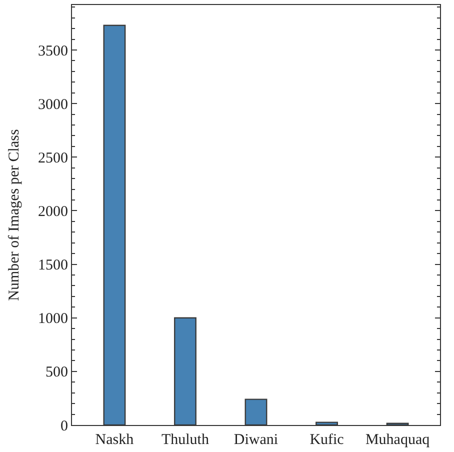  I want to click on y-tick-label: 3000, so click(53, 104).